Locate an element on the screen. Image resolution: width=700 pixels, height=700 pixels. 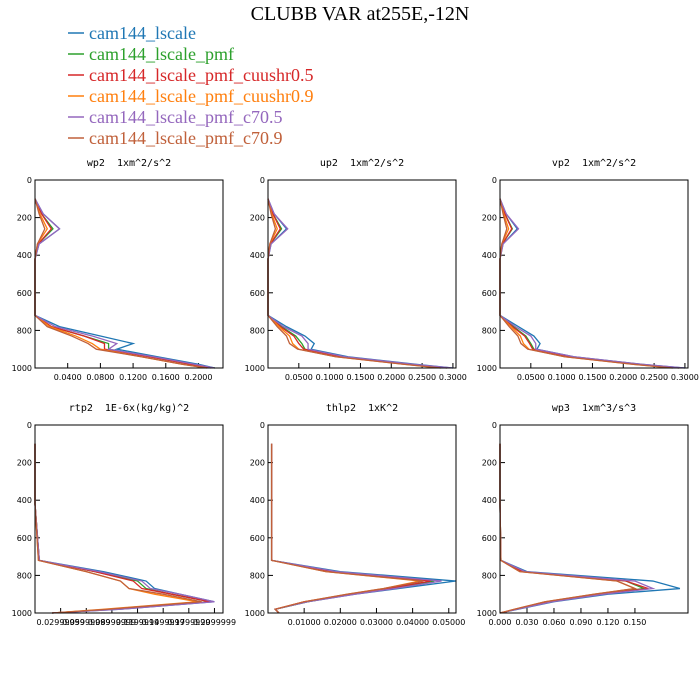
x-tick-label: 0.0400 is located at coordinates (68, 377).